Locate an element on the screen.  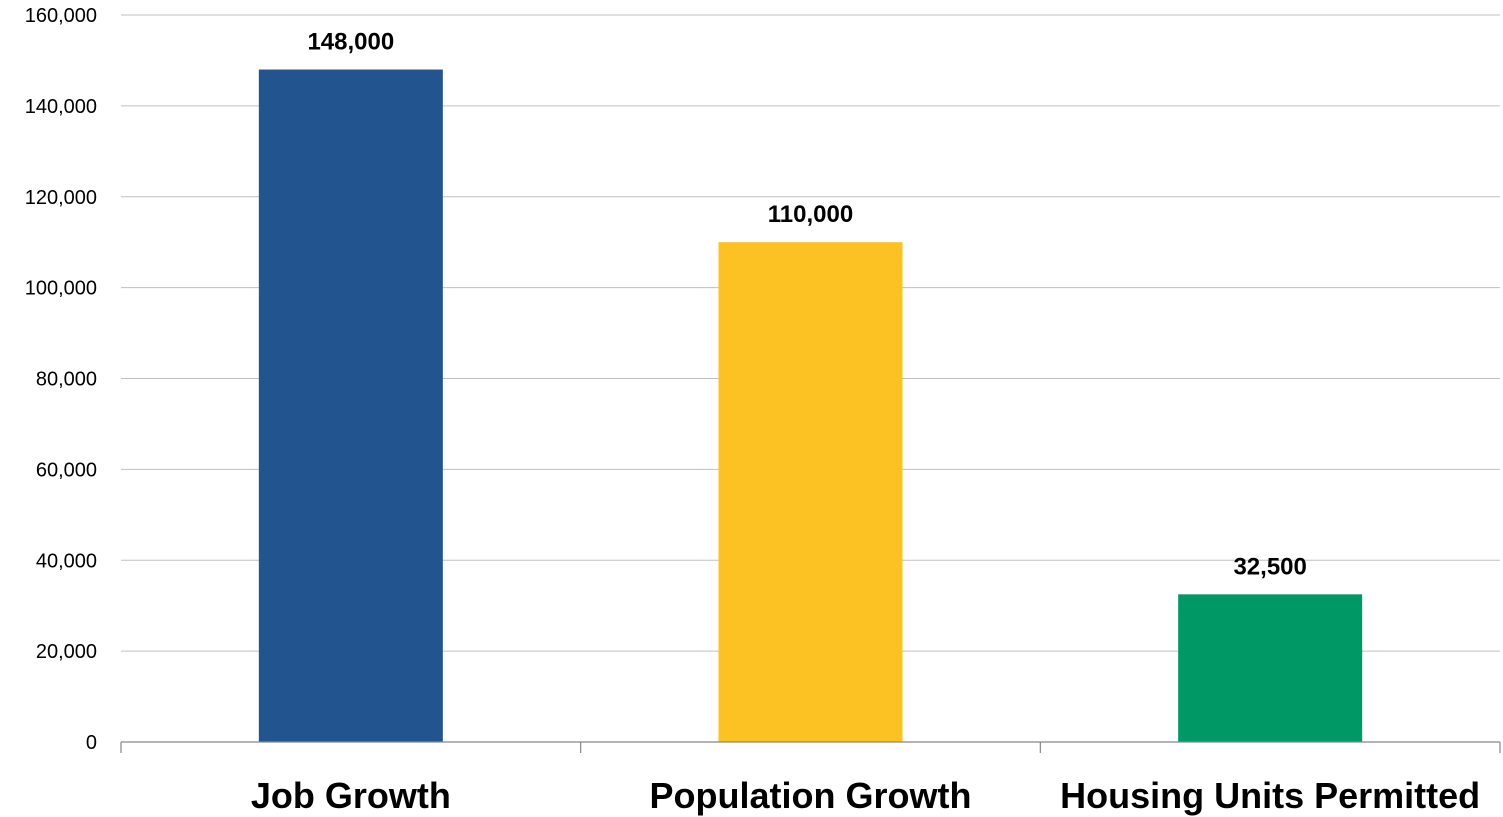
data-label: 148,000 is located at coordinates (350, 42).